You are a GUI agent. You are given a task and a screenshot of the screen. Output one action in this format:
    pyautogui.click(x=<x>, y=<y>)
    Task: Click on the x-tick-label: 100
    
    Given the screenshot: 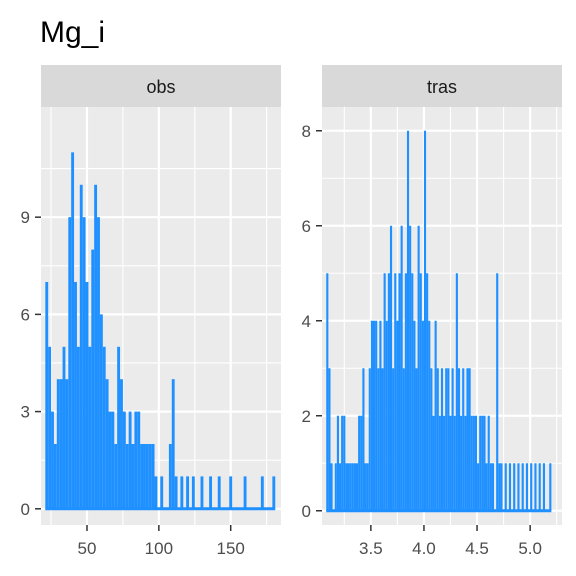 What is the action you would take?
    pyautogui.click(x=159, y=548)
    